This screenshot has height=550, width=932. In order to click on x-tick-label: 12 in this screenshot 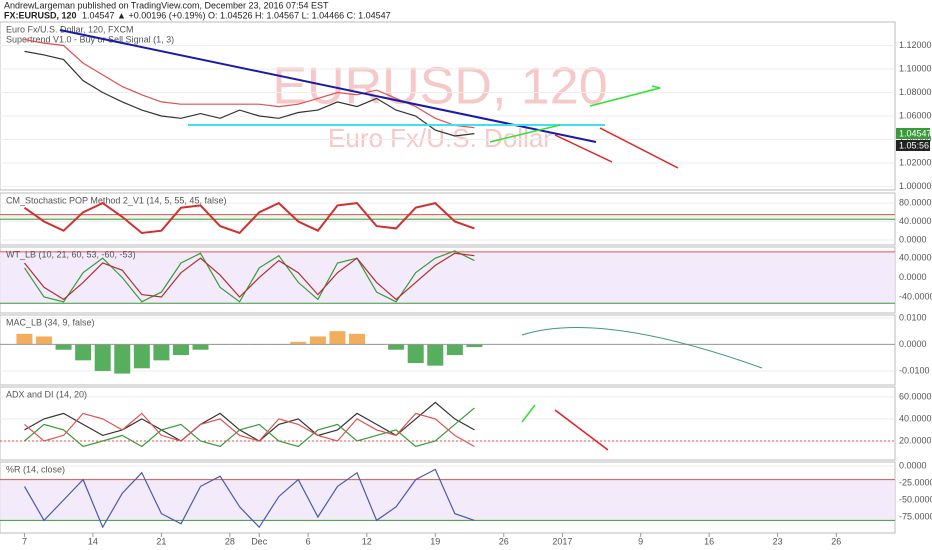, I will do `click(367, 541)`.